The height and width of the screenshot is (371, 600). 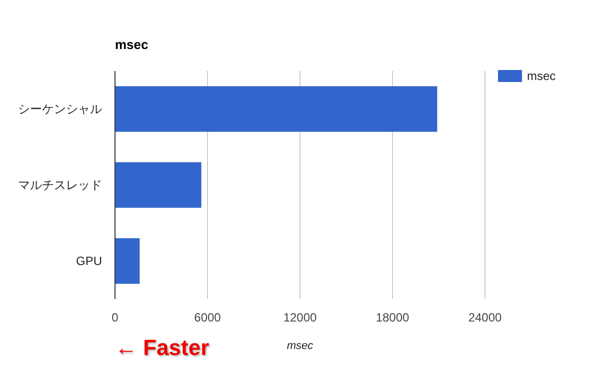 I want to click on x-axis-title: msec, so click(x=300, y=346).